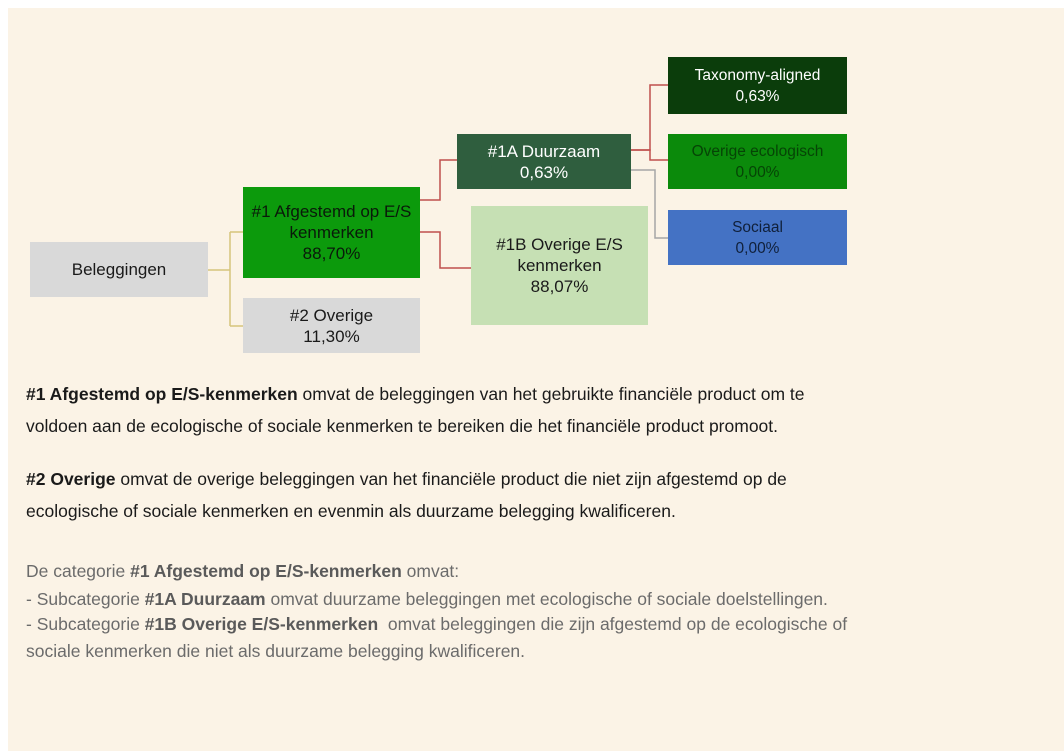 This screenshot has height=751, width=1064. Describe the element at coordinates (78, 571) in the screenshot. I see `text: De categorie` at that location.